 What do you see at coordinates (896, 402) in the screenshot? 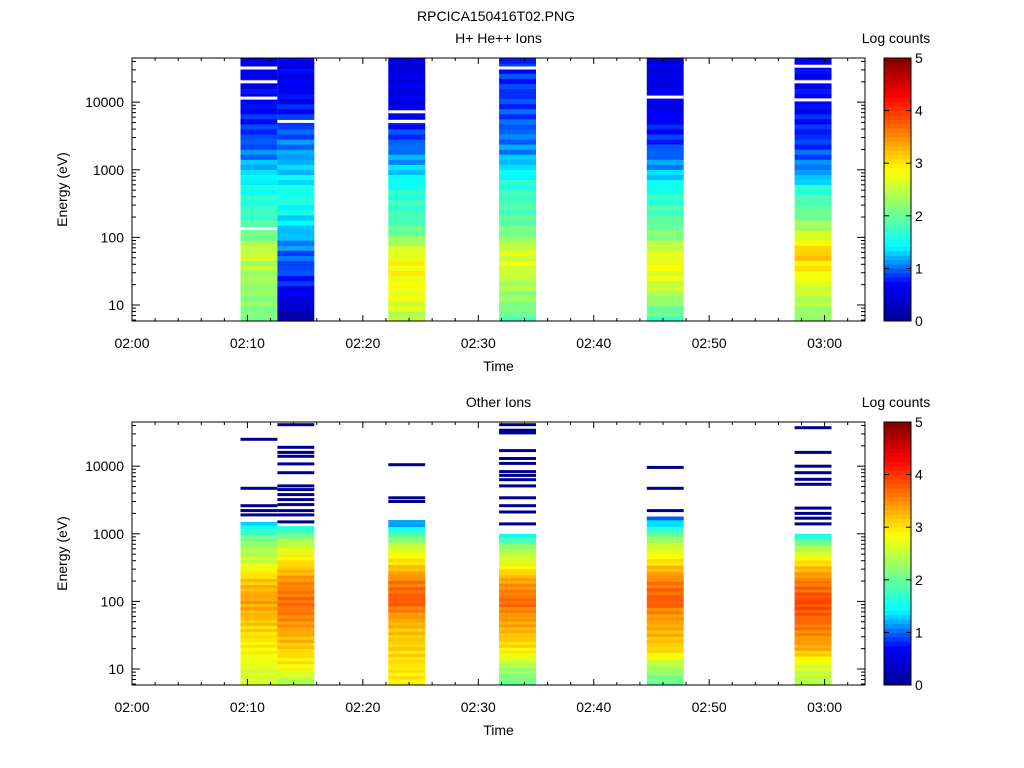
I see `colorbar-label: Log counts` at bounding box center [896, 402].